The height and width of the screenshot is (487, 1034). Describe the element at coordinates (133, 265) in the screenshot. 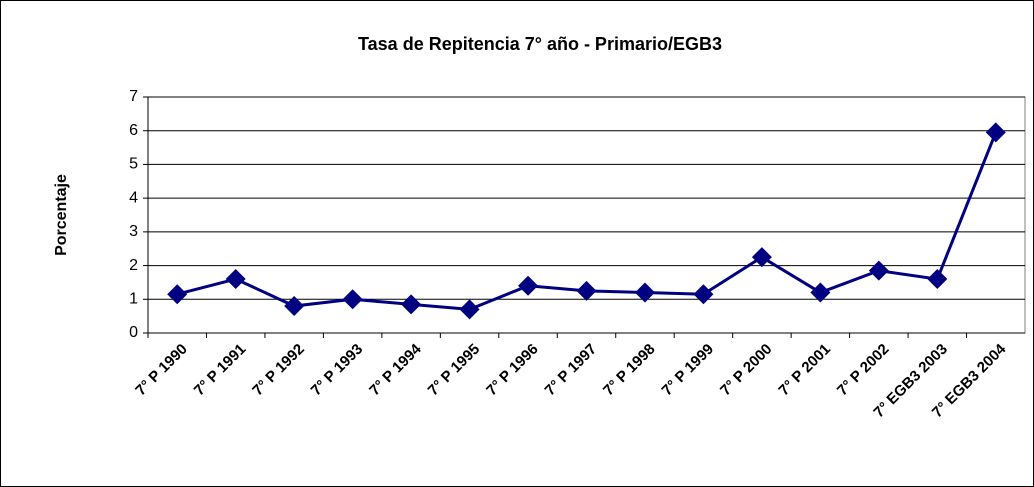

I see `y-tick-label: 2` at that location.